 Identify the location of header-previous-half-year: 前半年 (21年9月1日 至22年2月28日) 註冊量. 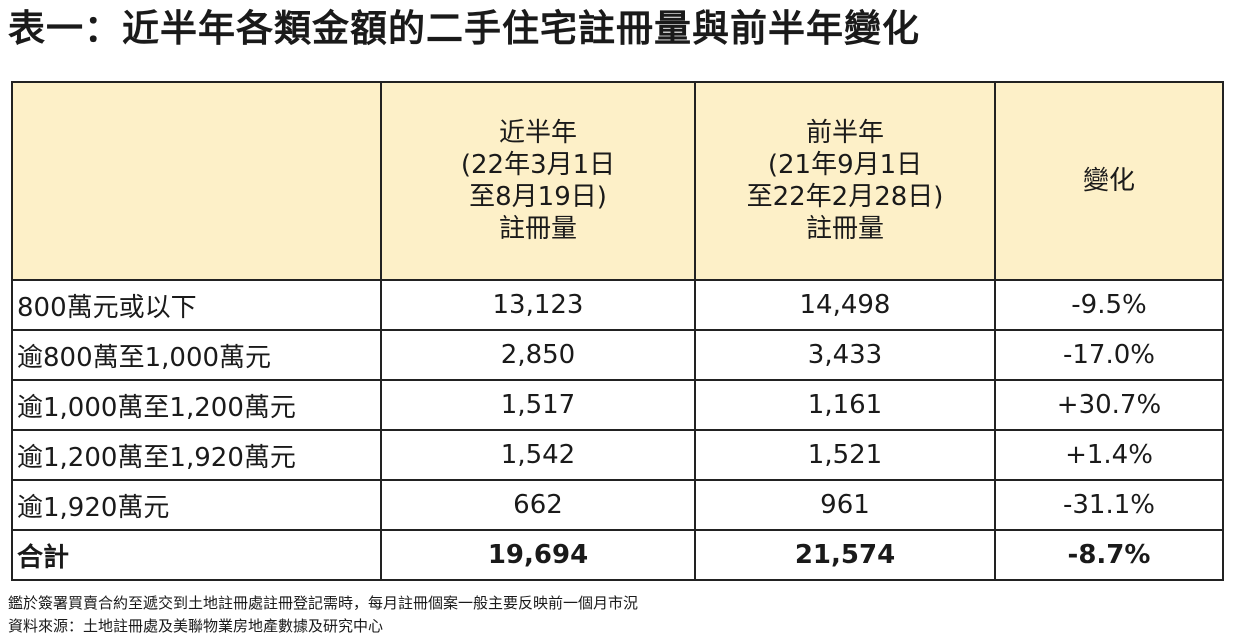
(845, 181).